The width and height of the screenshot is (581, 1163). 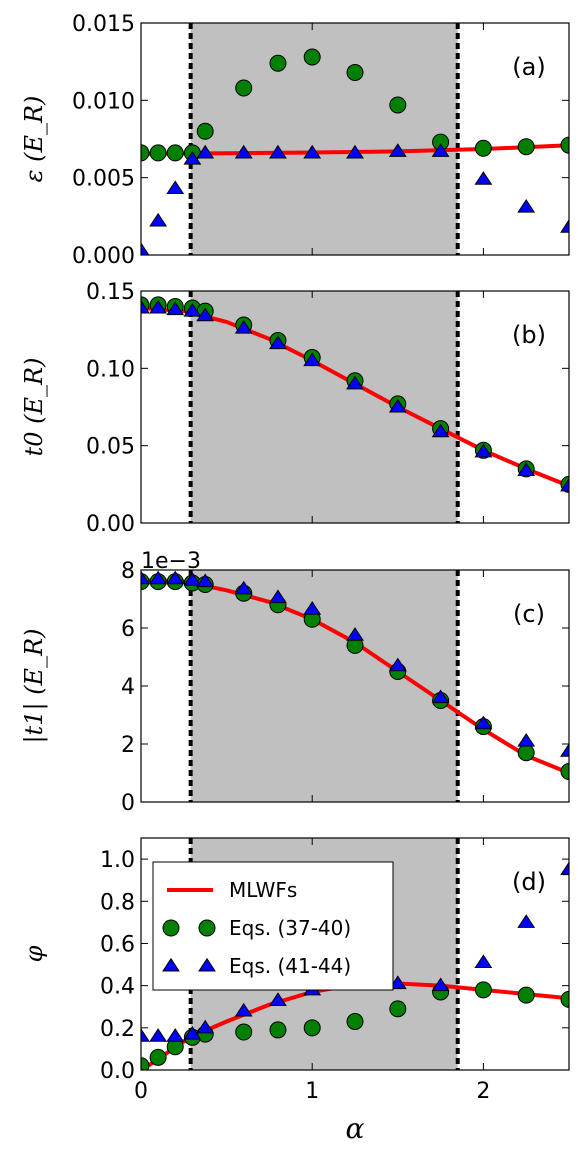 I want to click on y-tick-label: 0.4, so click(x=117, y=987).